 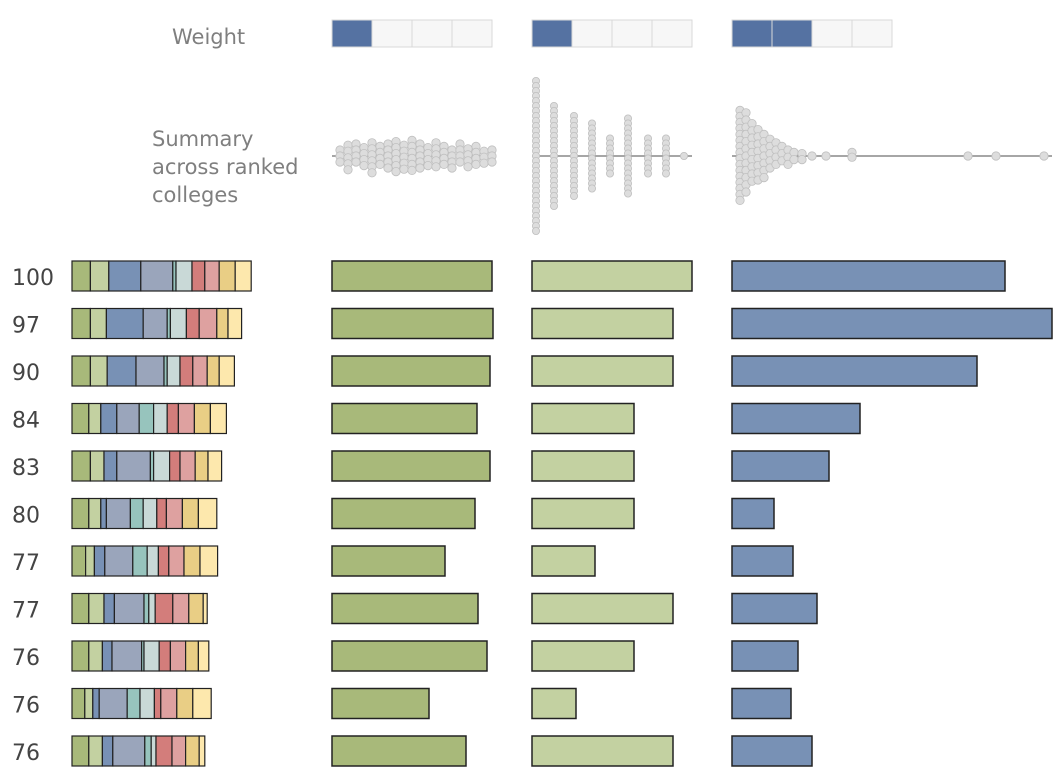 I want to click on weight-indicators, so click(x=612, y=33).